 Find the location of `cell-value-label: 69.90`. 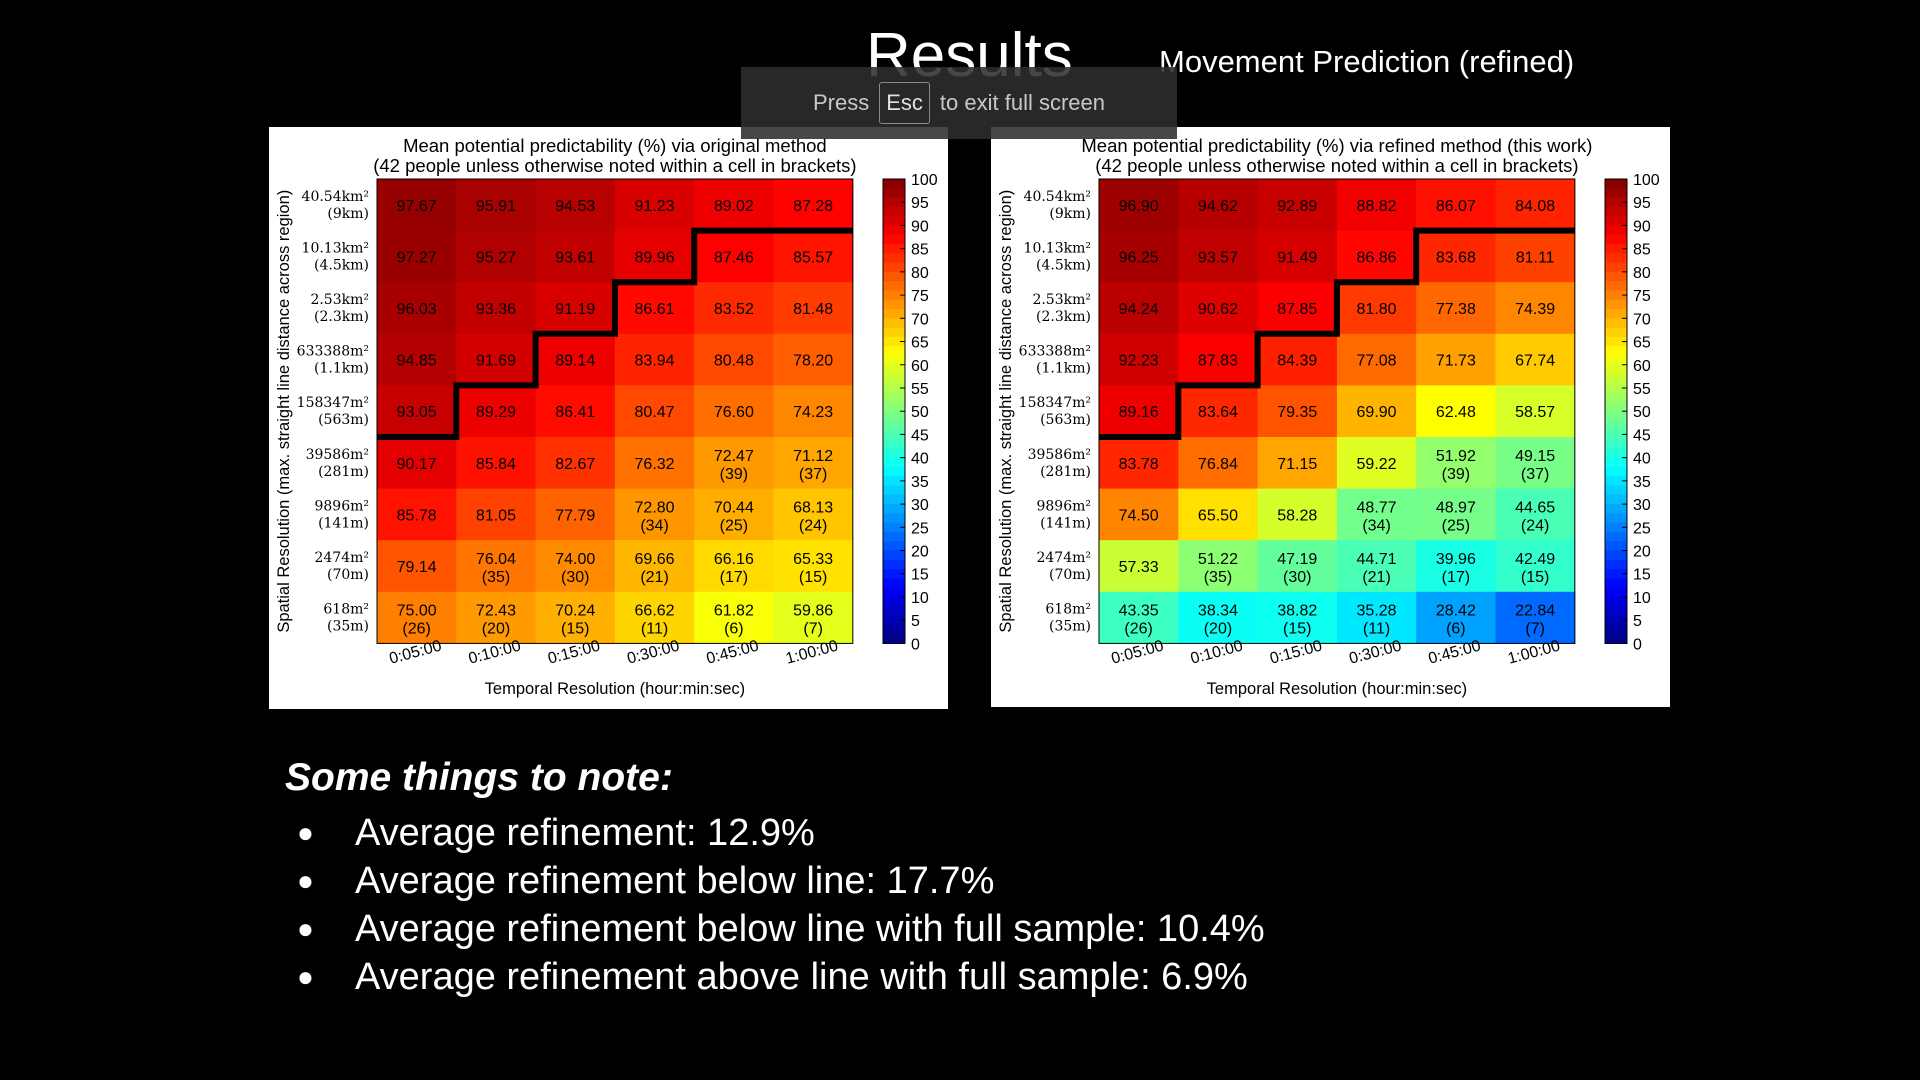

cell-value-label: 69.90 is located at coordinates (1377, 412).